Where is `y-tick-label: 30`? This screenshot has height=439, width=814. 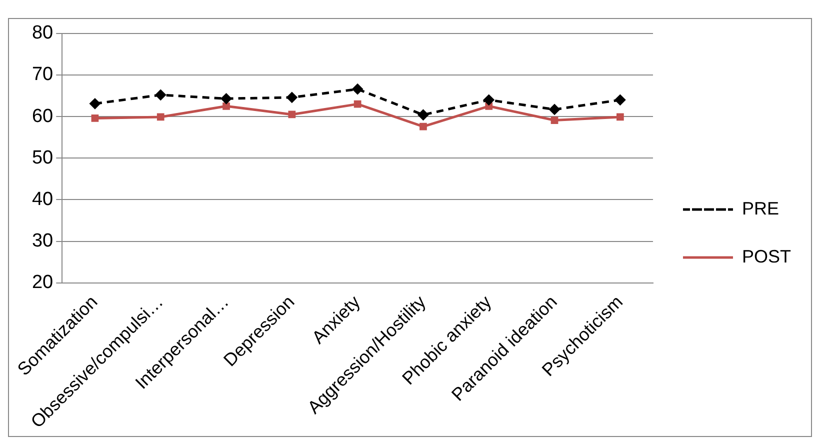 y-tick-label: 30 is located at coordinates (43, 241).